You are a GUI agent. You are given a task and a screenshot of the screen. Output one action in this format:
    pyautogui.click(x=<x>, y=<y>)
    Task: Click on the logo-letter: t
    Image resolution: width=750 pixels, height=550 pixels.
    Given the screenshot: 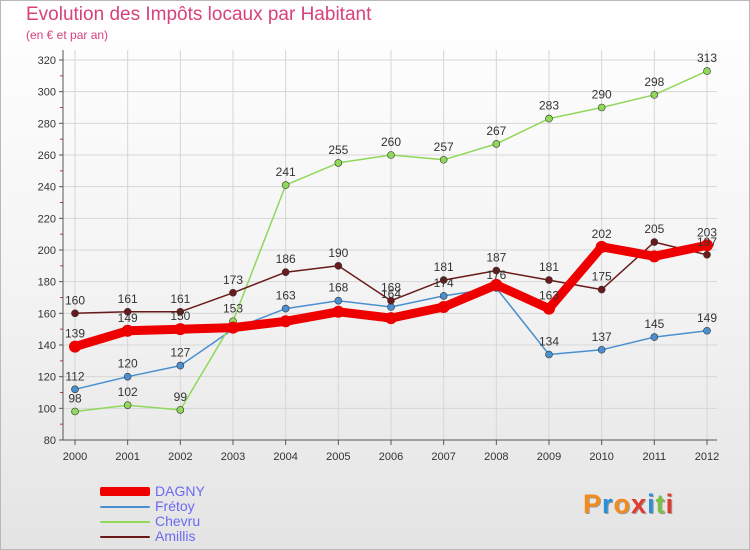 What is the action you would take?
    pyautogui.click(x=660, y=504)
    